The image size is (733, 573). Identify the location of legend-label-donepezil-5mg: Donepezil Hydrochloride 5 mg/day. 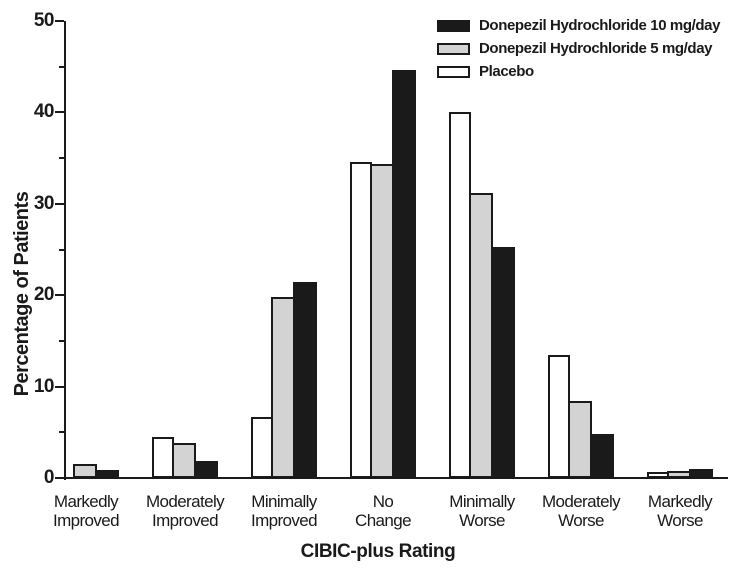
(596, 48).